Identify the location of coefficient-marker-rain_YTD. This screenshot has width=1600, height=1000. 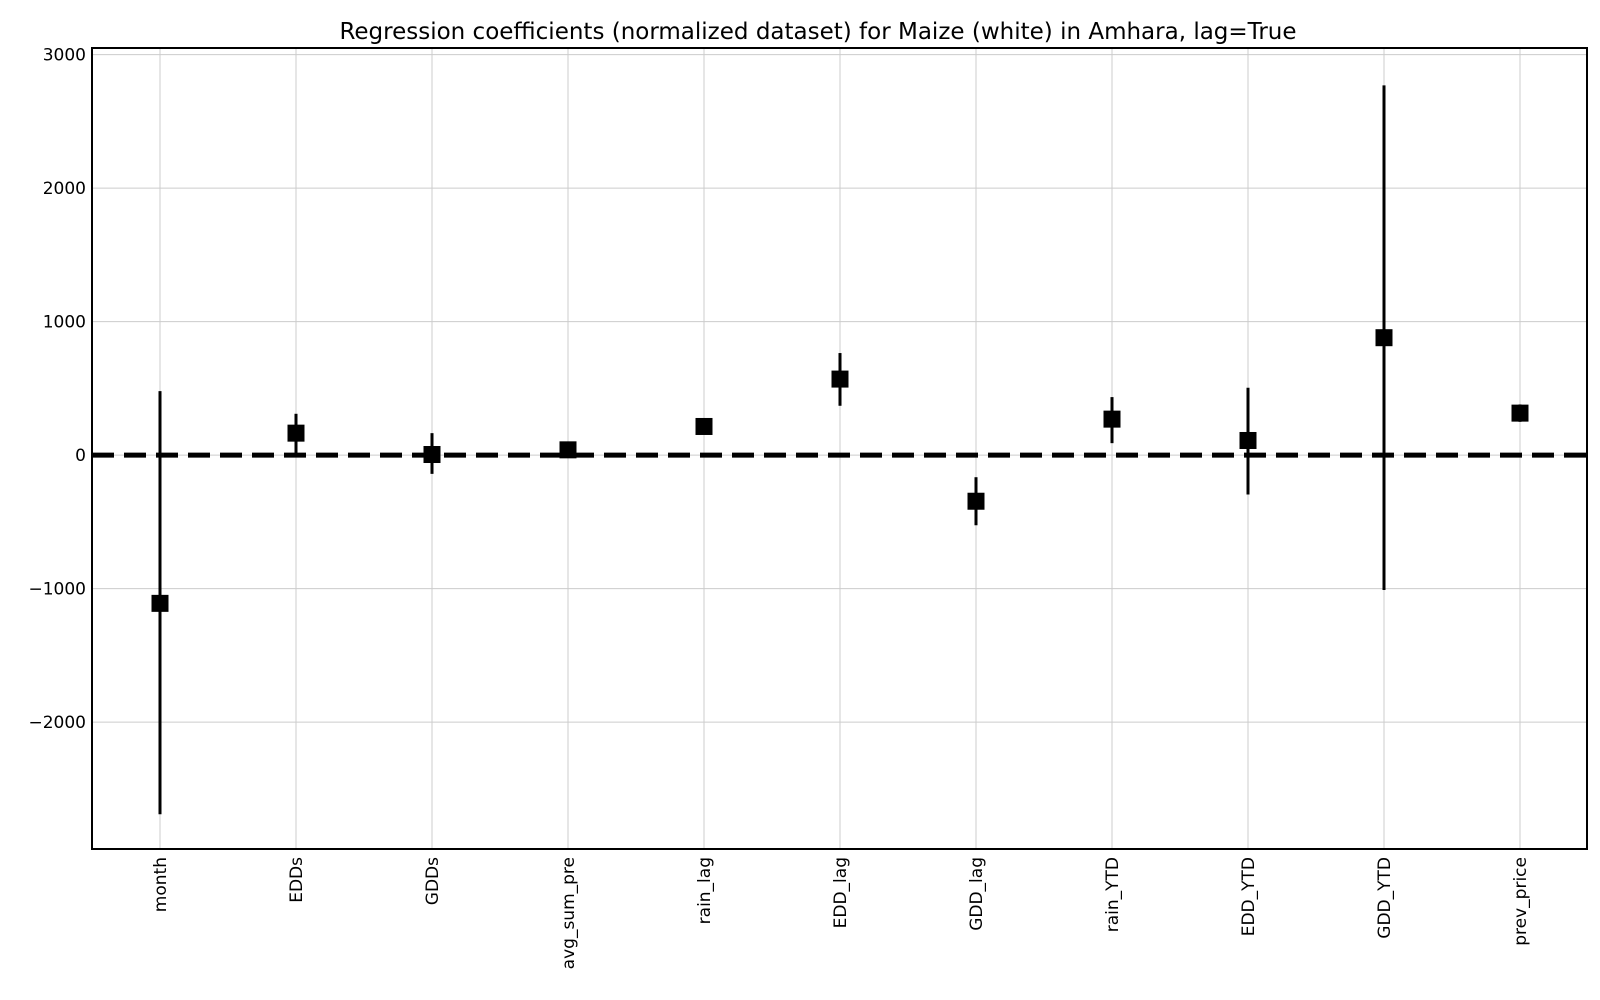
(1112, 419).